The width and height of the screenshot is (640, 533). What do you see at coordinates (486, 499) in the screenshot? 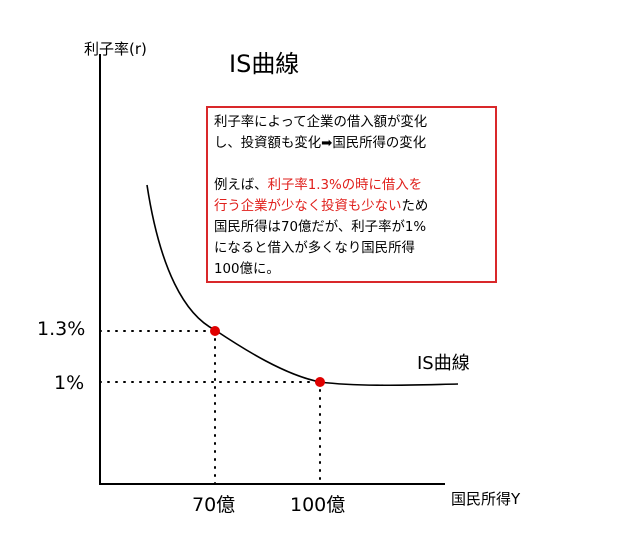
I see `x-axis-label: 国民所得Y` at bounding box center [486, 499].